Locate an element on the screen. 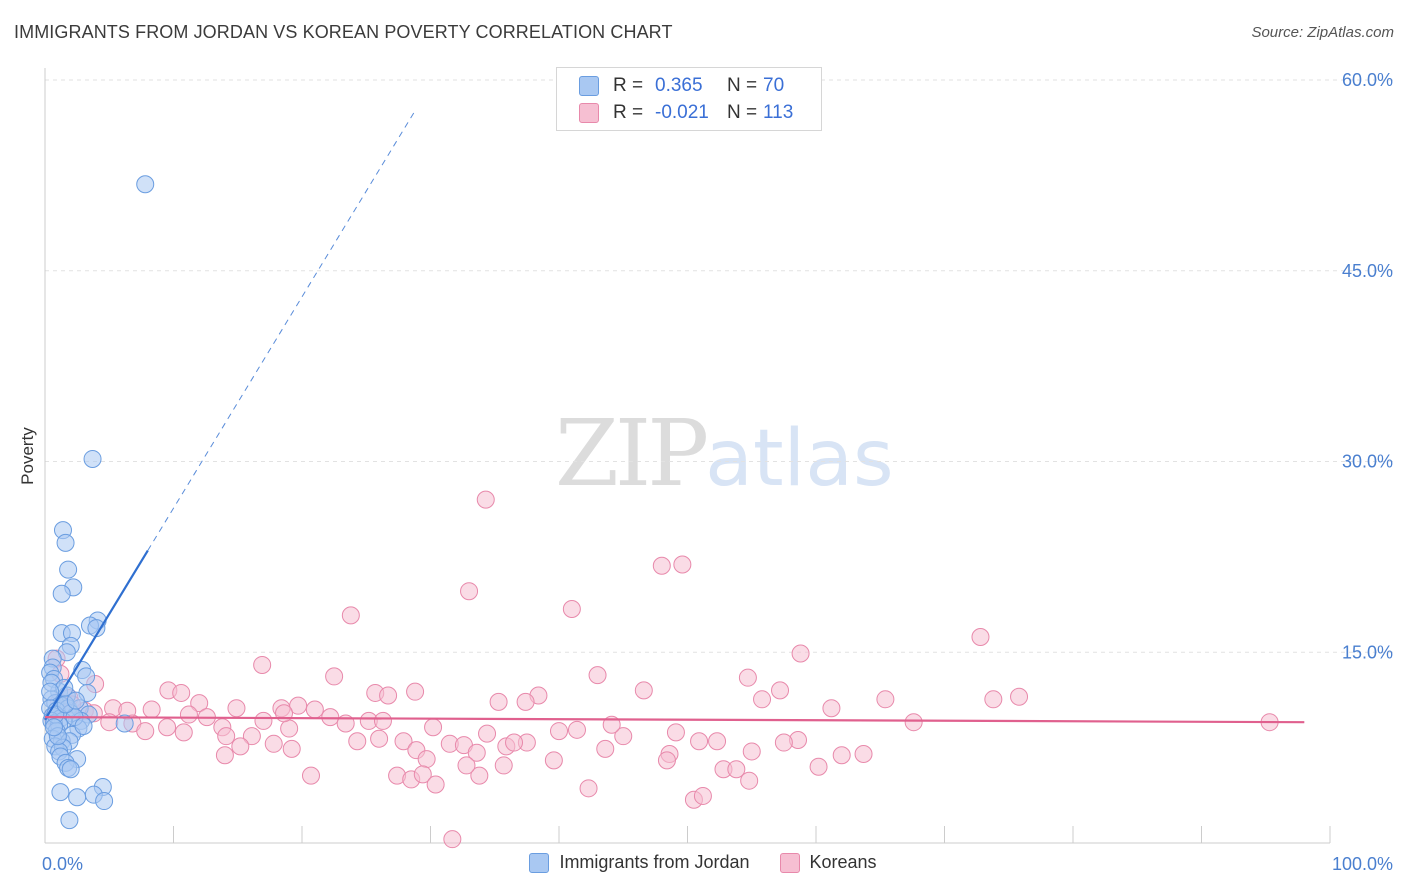  korean-trend-line is located at coordinates (674, 720).